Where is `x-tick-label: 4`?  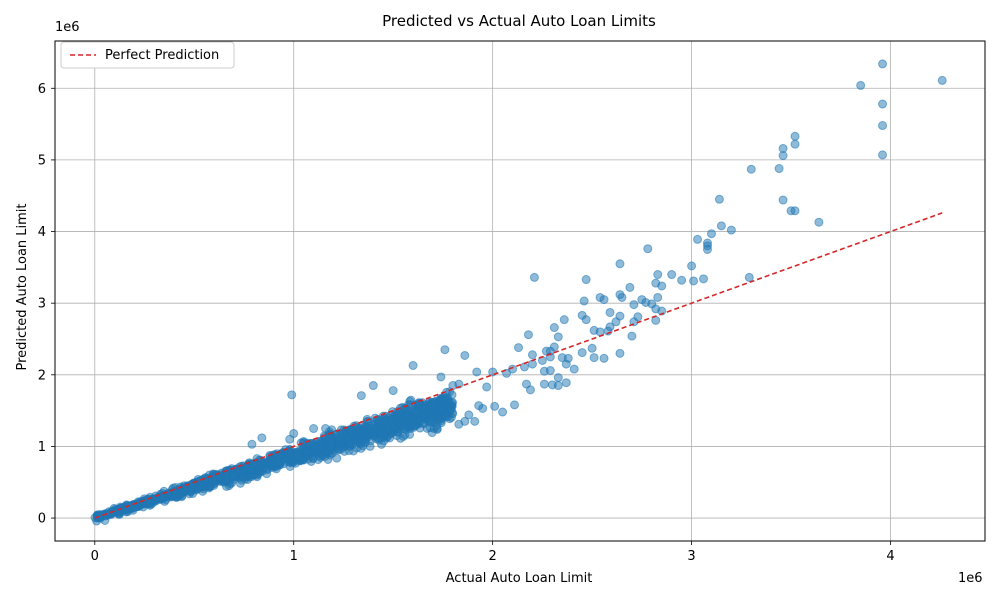 x-tick-label: 4 is located at coordinates (890, 556).